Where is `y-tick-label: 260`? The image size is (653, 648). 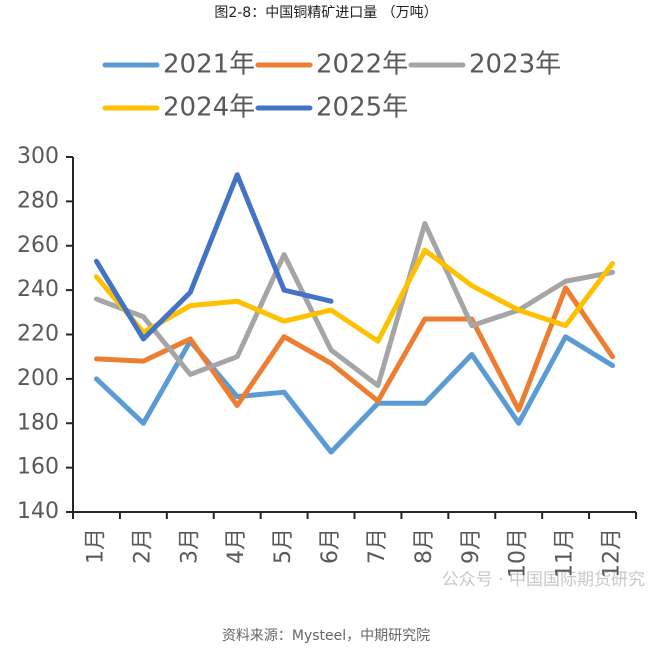 y-tick-label: 260 is located at coordinates (38, 245).